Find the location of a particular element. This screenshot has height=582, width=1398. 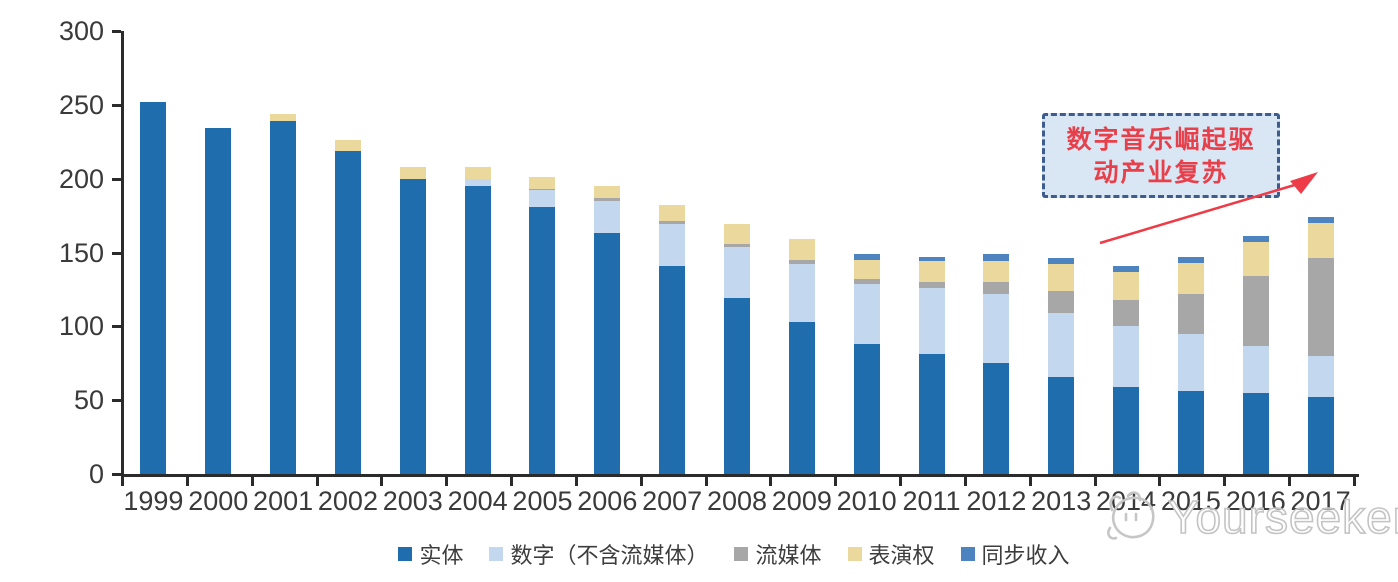

x-tick-label: 2015 is located at coordinates (1190, 501).